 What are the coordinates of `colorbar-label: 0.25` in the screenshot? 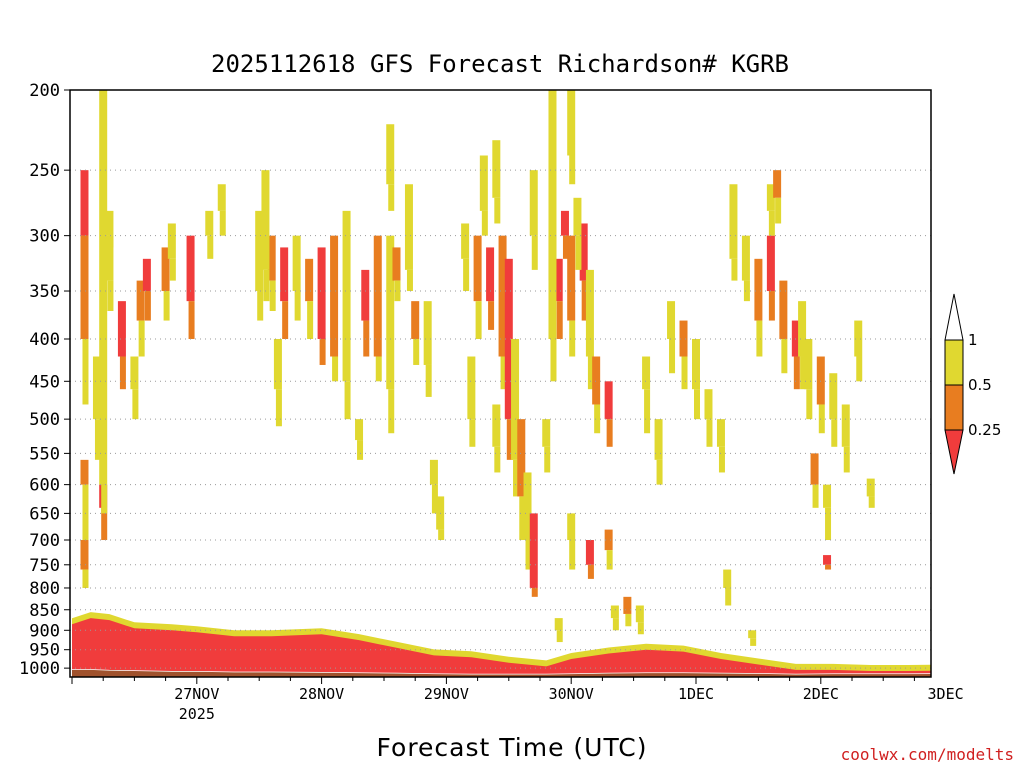 It's located at (984, 430).